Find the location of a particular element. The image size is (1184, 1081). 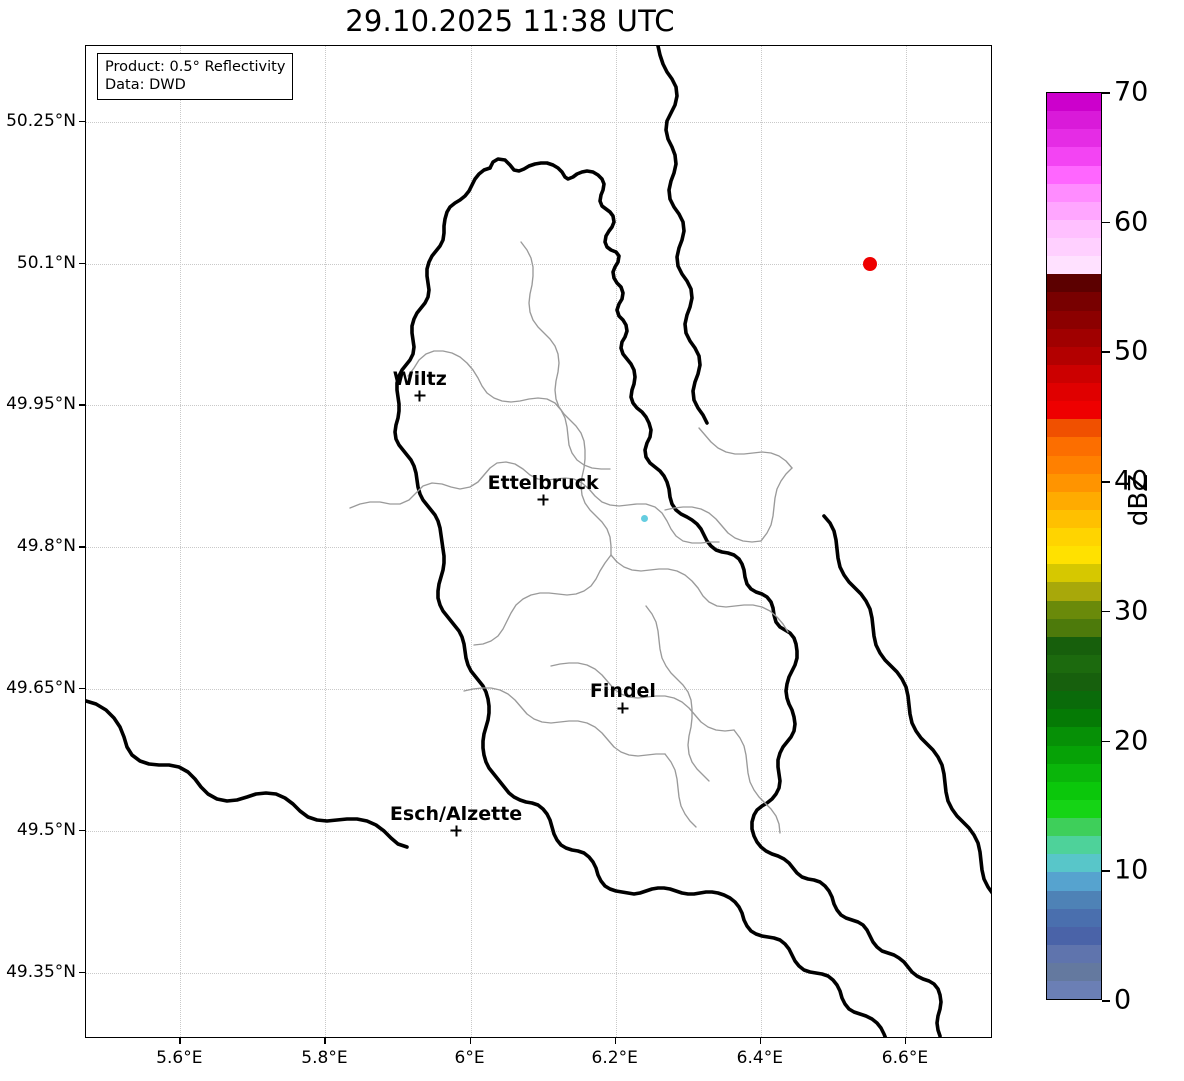

longitude-tick-label-0: 5.6°E is located at coordinates (179, 1058).